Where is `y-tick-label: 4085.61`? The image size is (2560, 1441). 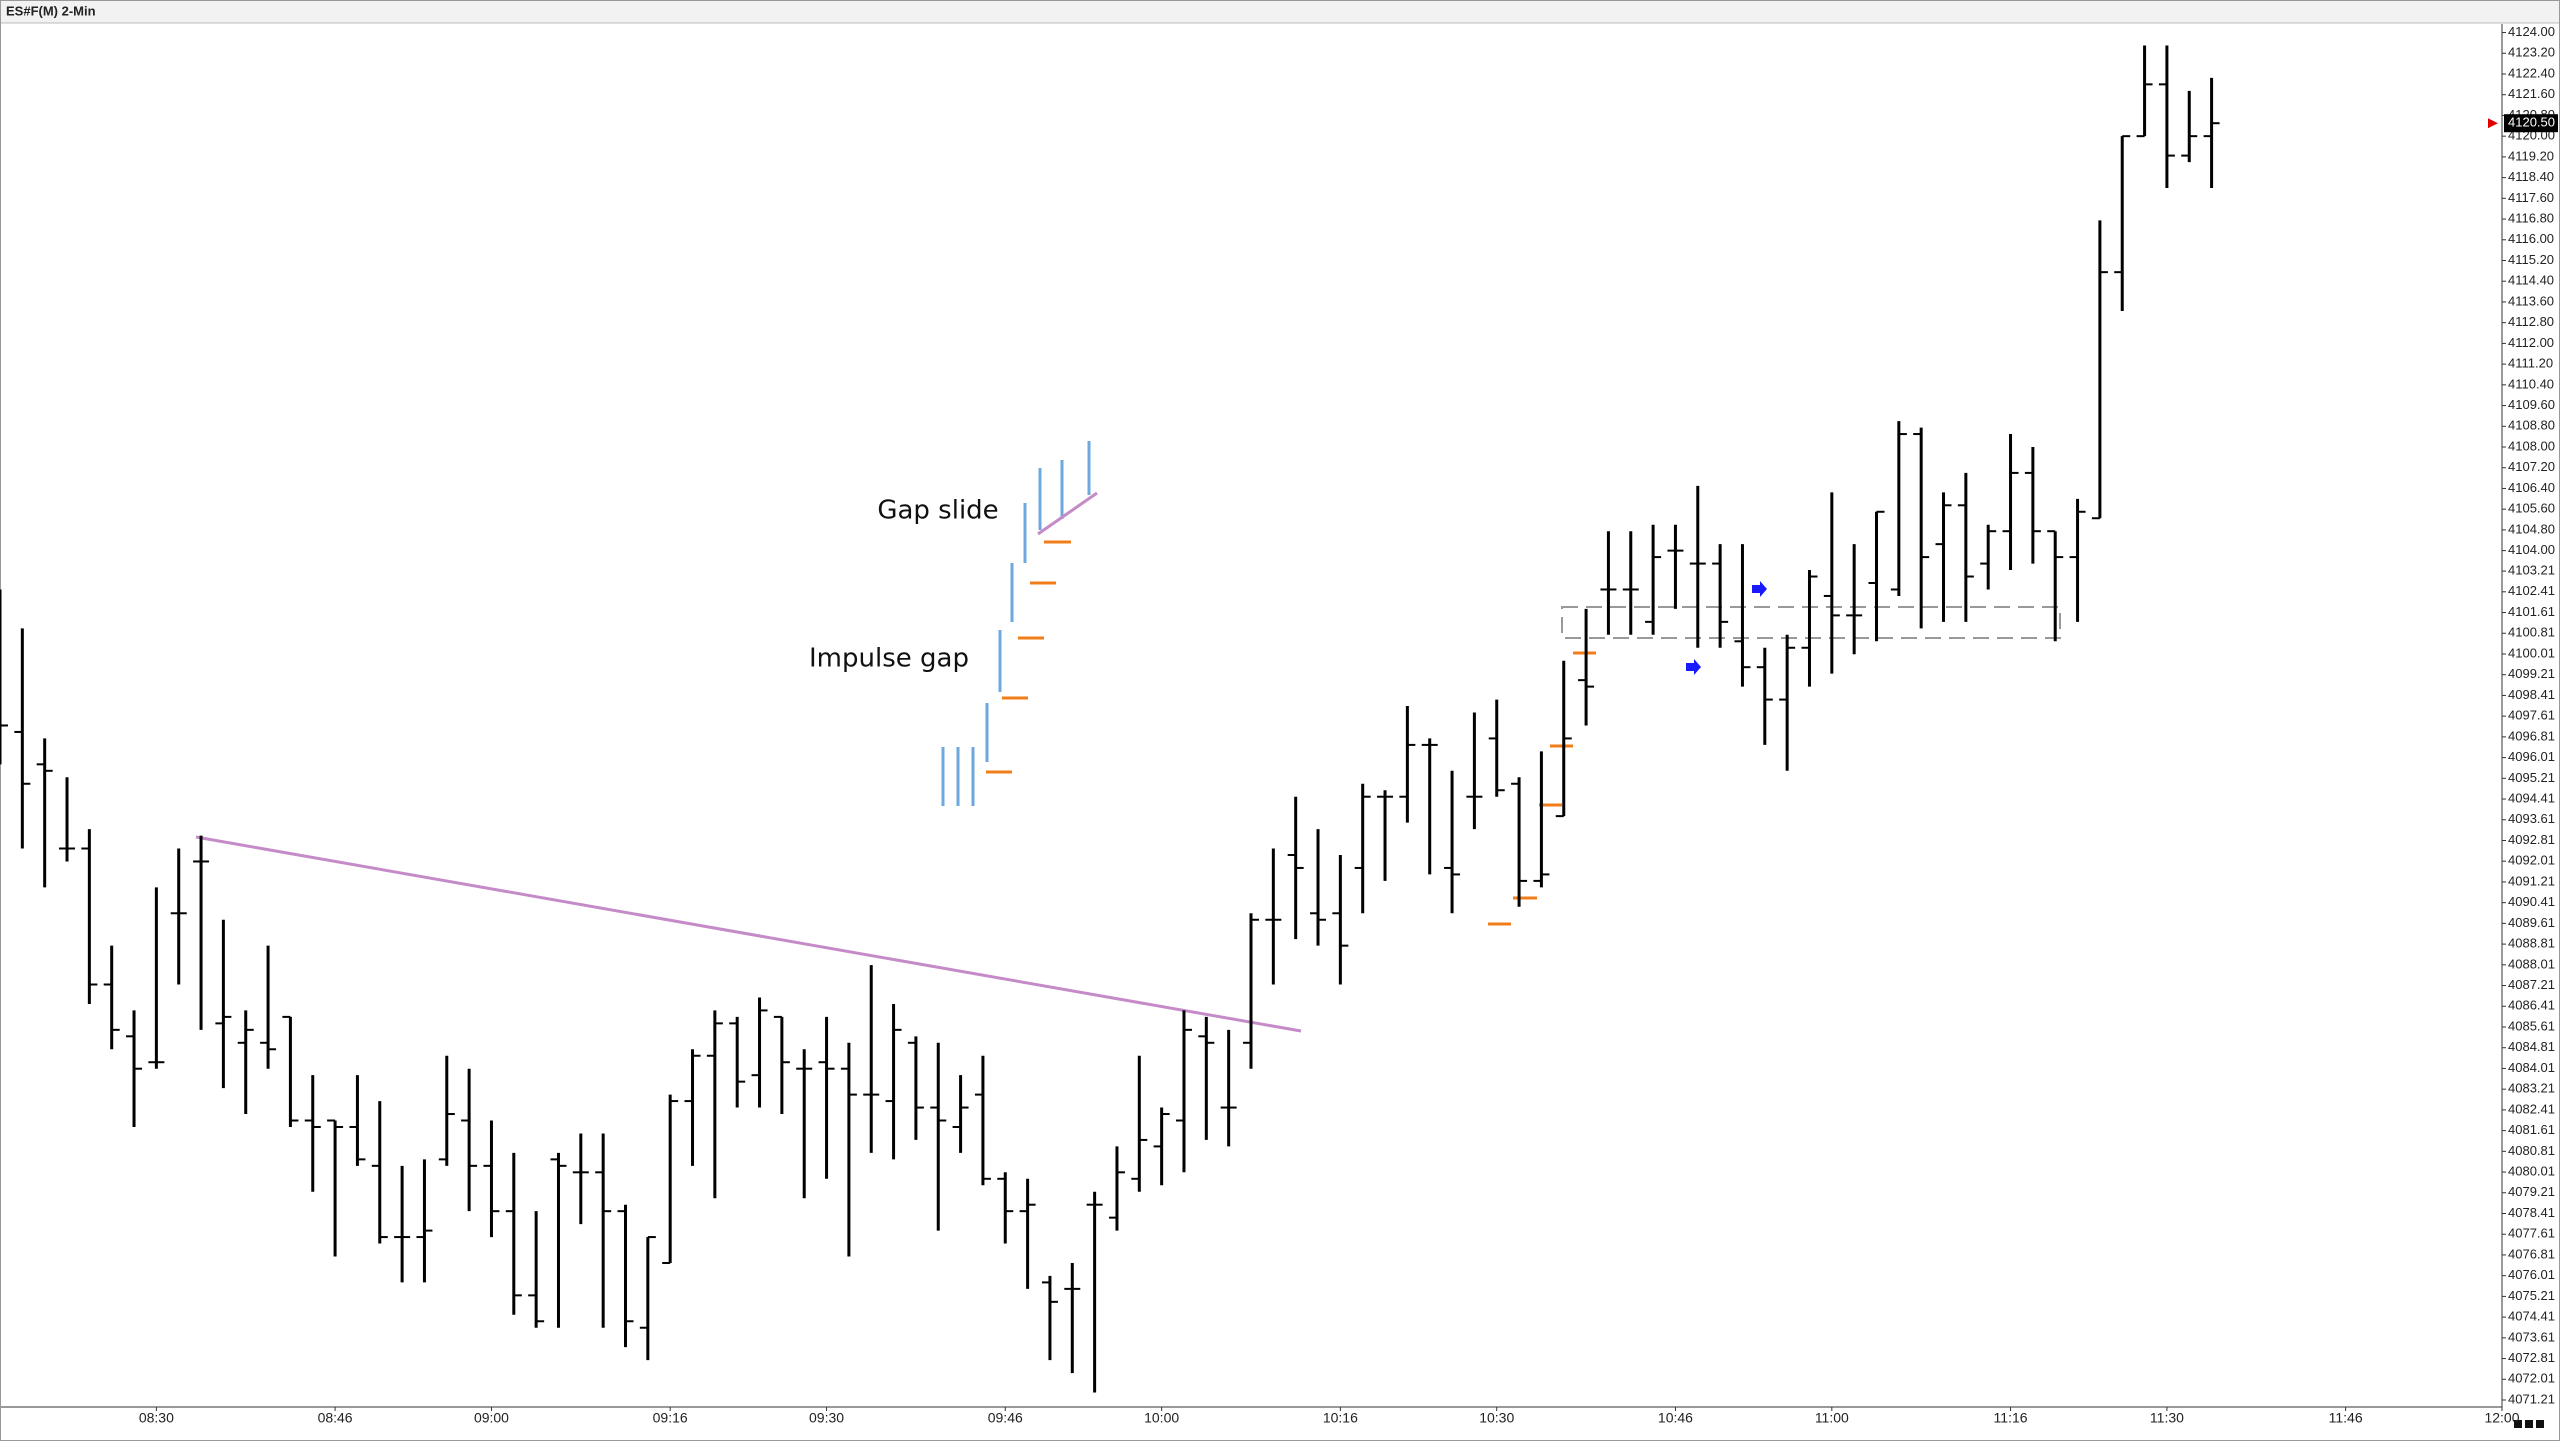
y-tick-label: 4085.61 is located at coordinates (2531, 1025).